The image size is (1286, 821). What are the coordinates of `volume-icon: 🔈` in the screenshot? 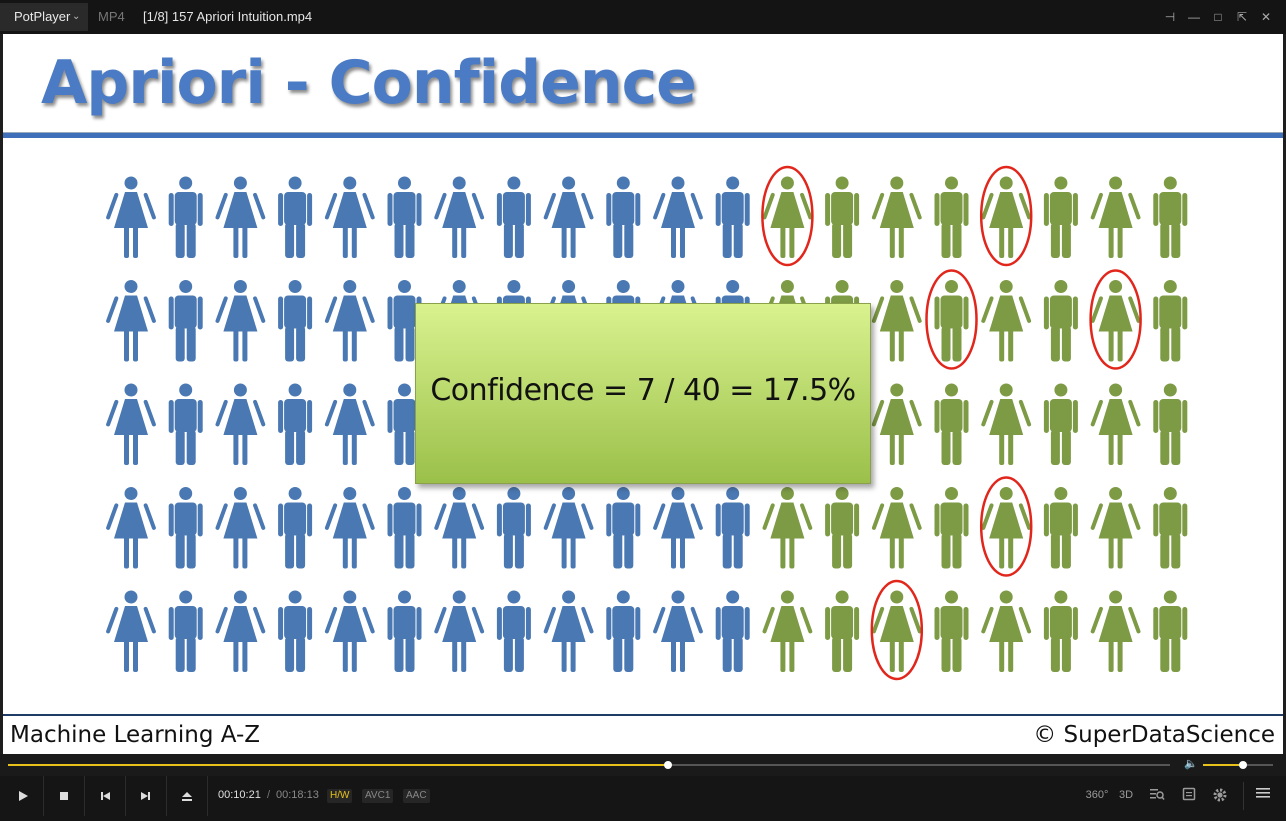 It's located at (1191, 764).